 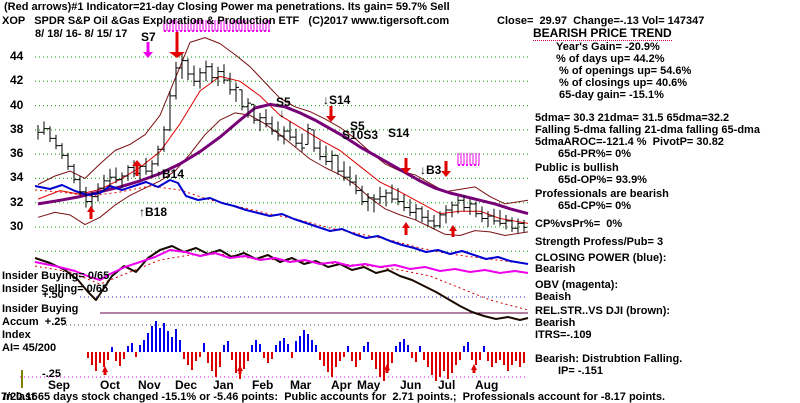 What do you see at coordinates (306, 351) in the screenshot?
I see `accumulation-index-bars-group` at bounding box center [306, 351].